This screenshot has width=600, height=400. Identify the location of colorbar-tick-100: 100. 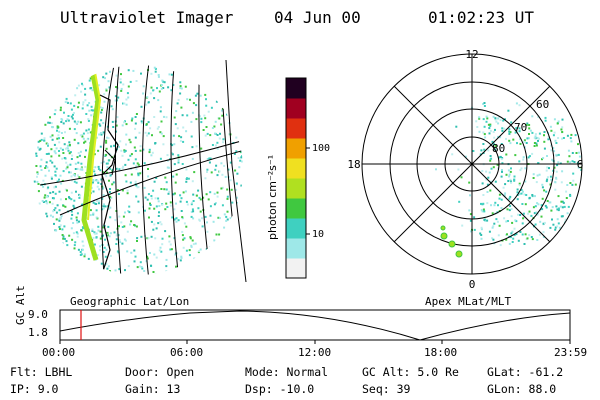
(321, 148).